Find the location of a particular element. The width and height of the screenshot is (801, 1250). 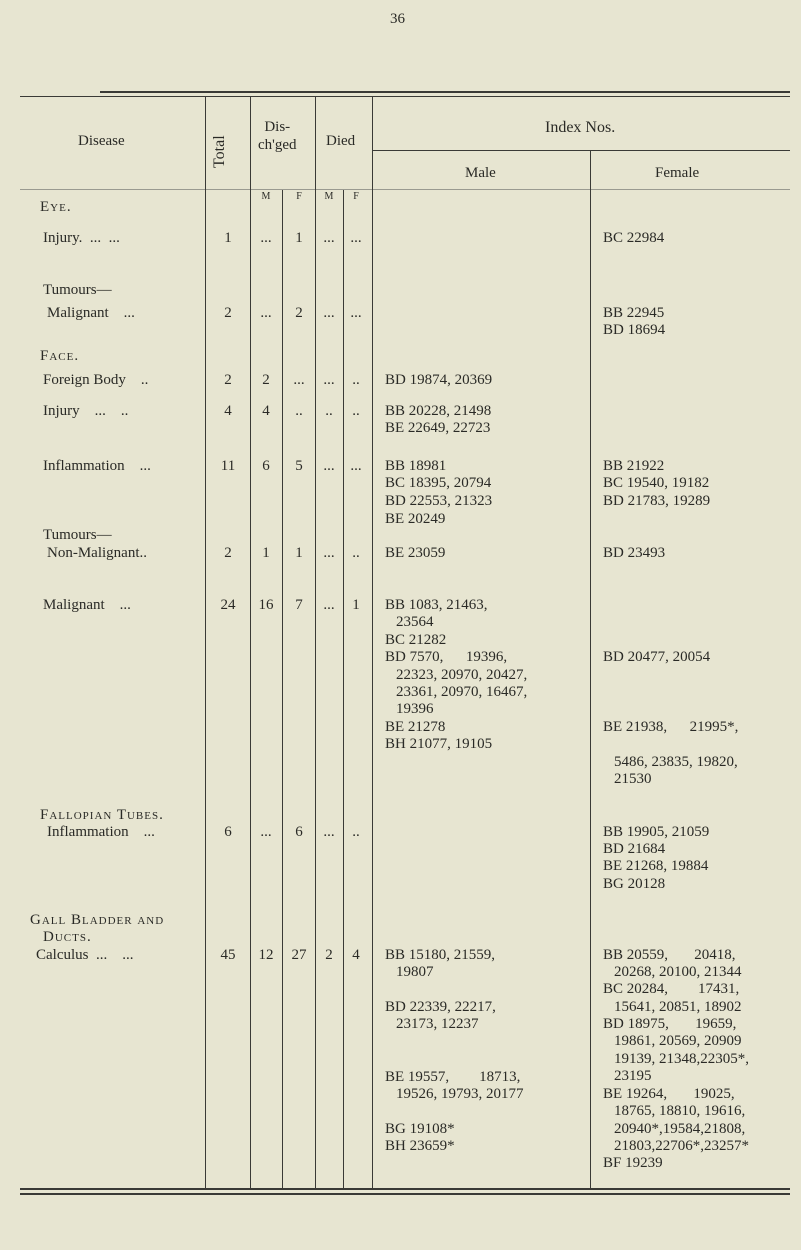

cell-xm: 2 is located at coordinates (329, 955).